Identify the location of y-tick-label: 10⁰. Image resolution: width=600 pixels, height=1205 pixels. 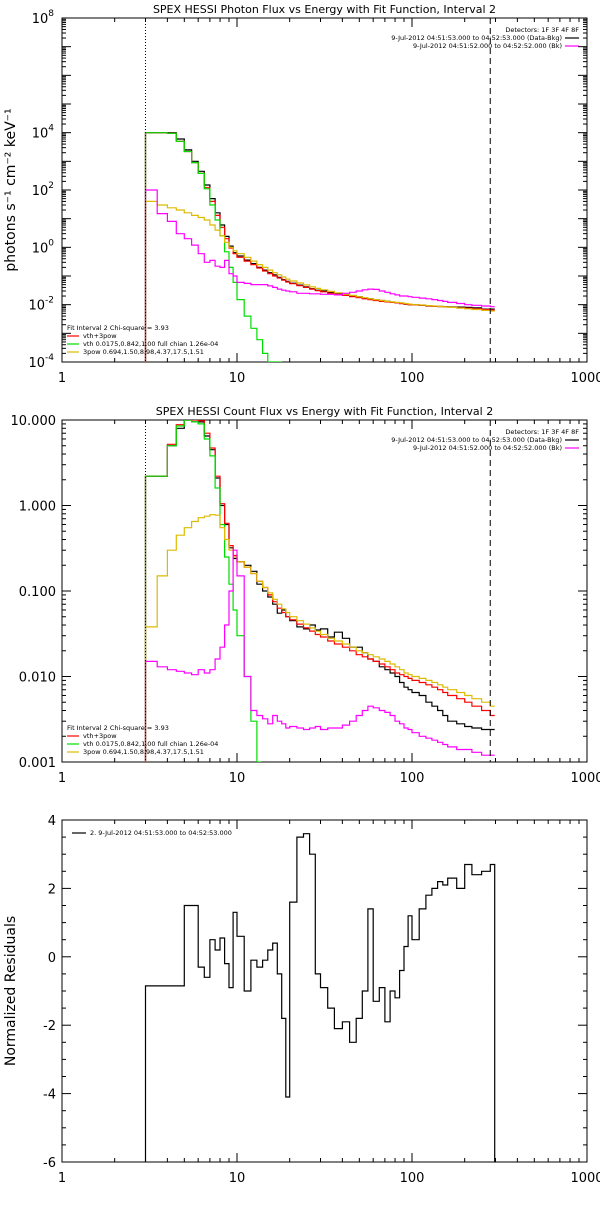
(43, 247).